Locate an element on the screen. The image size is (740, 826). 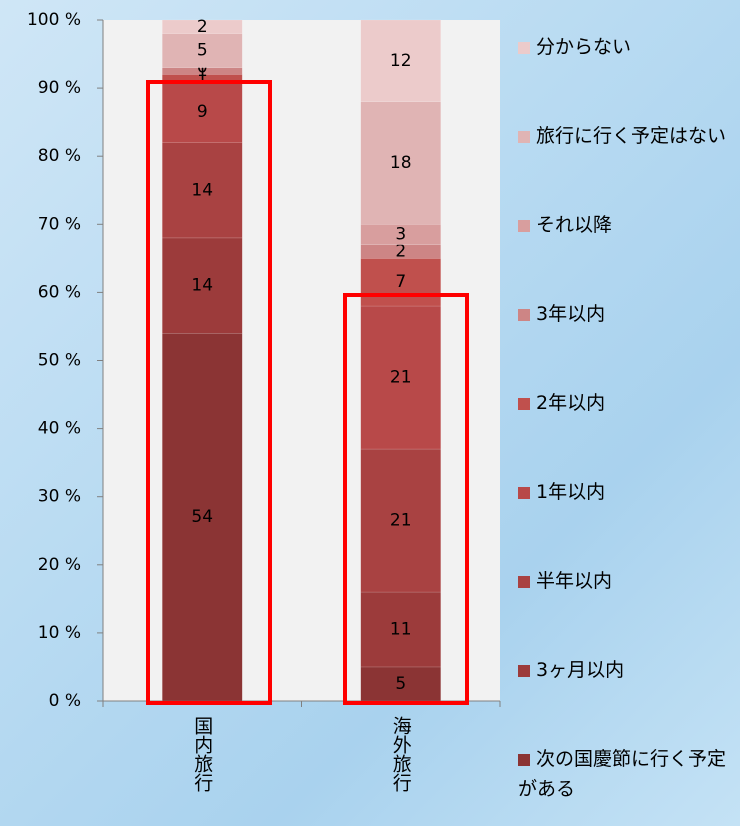
legend-item: 1年以内 is located at coordinates (628, 492).